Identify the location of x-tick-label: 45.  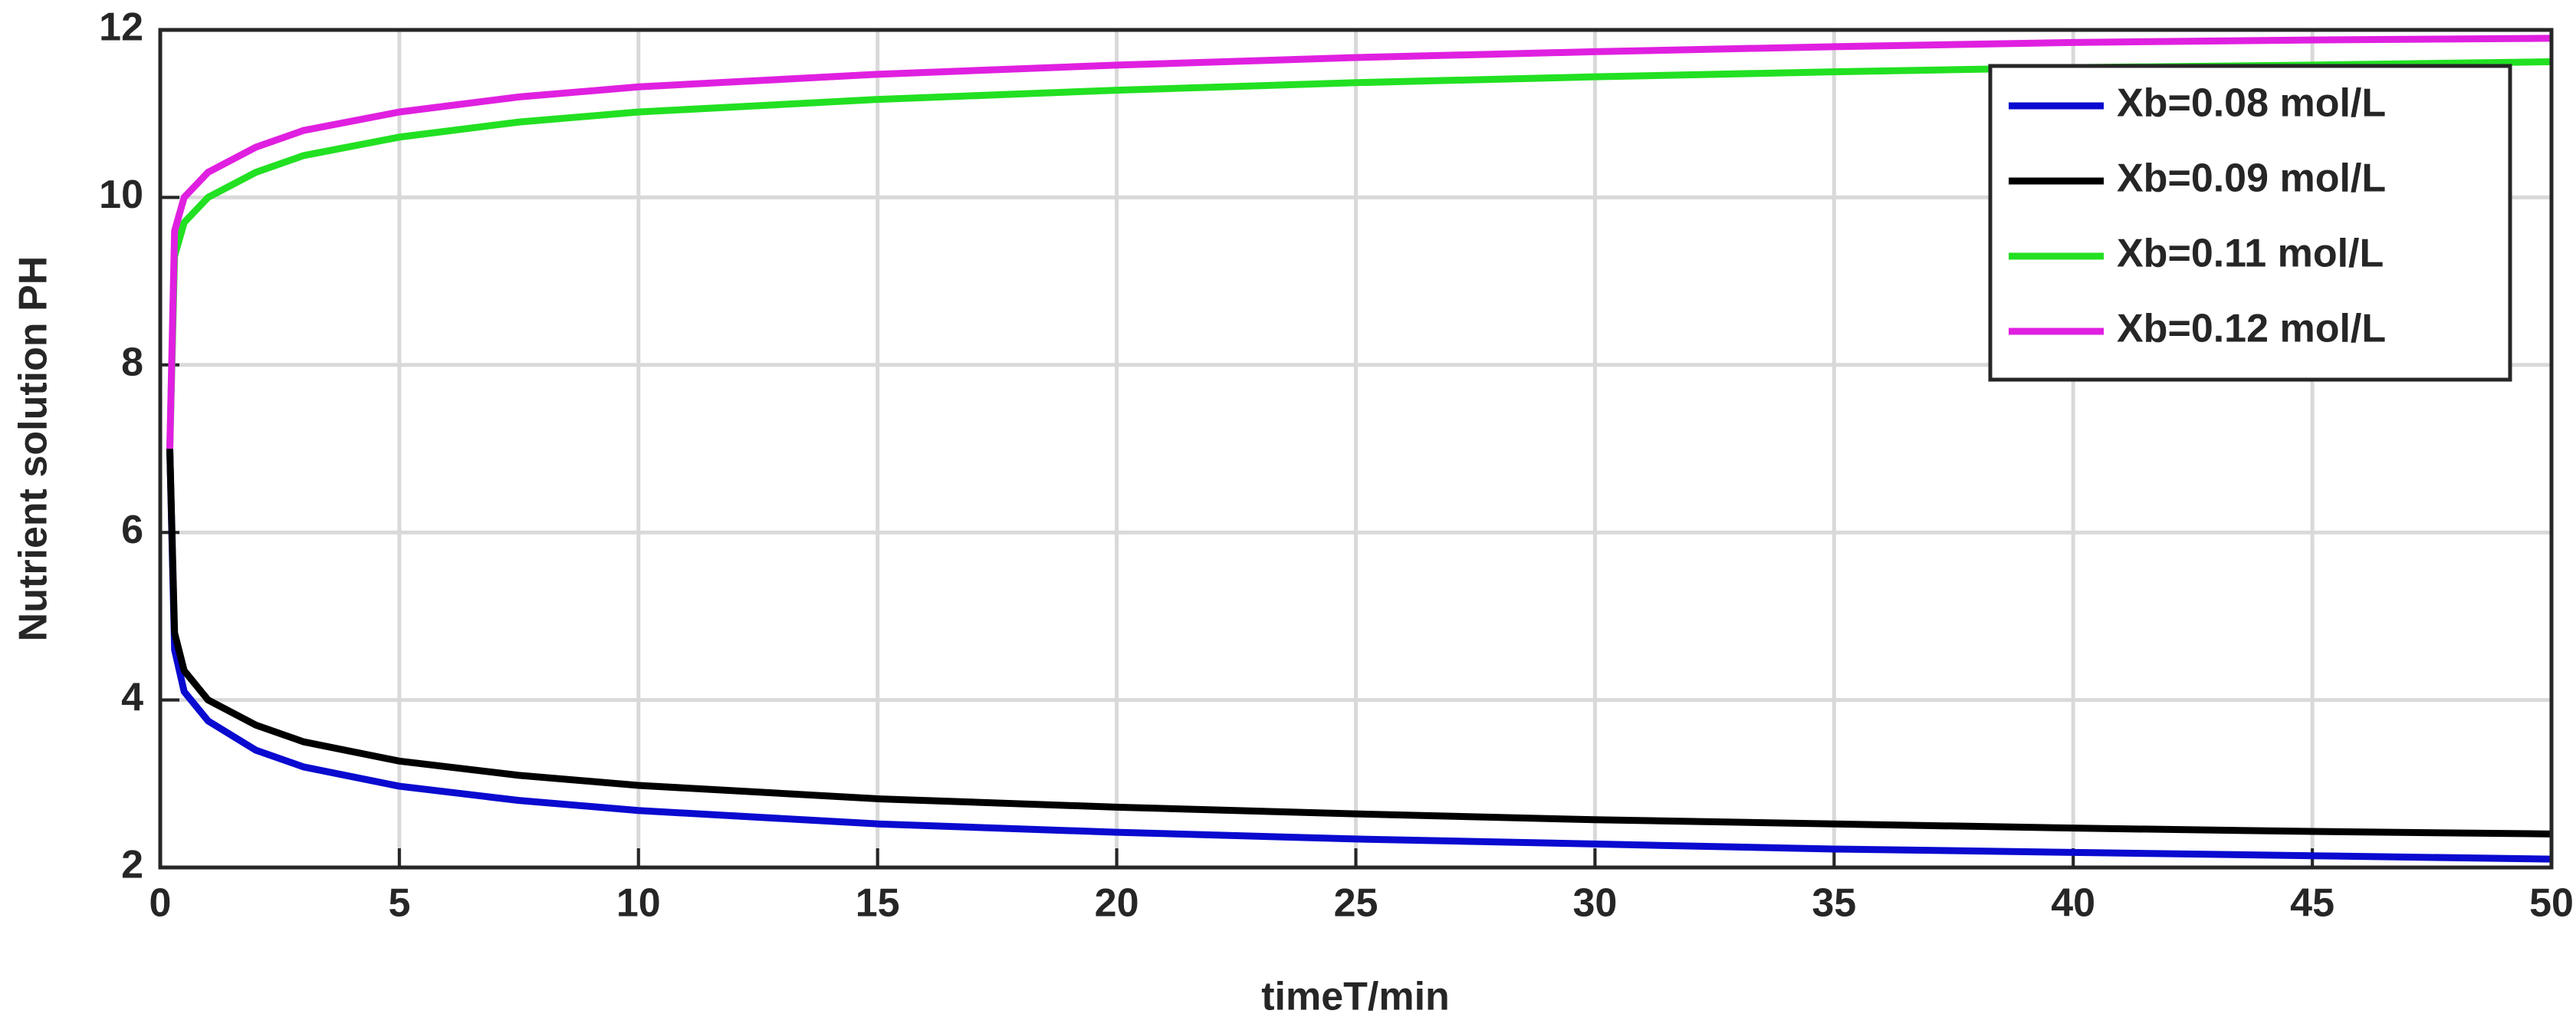
(2312, 903).